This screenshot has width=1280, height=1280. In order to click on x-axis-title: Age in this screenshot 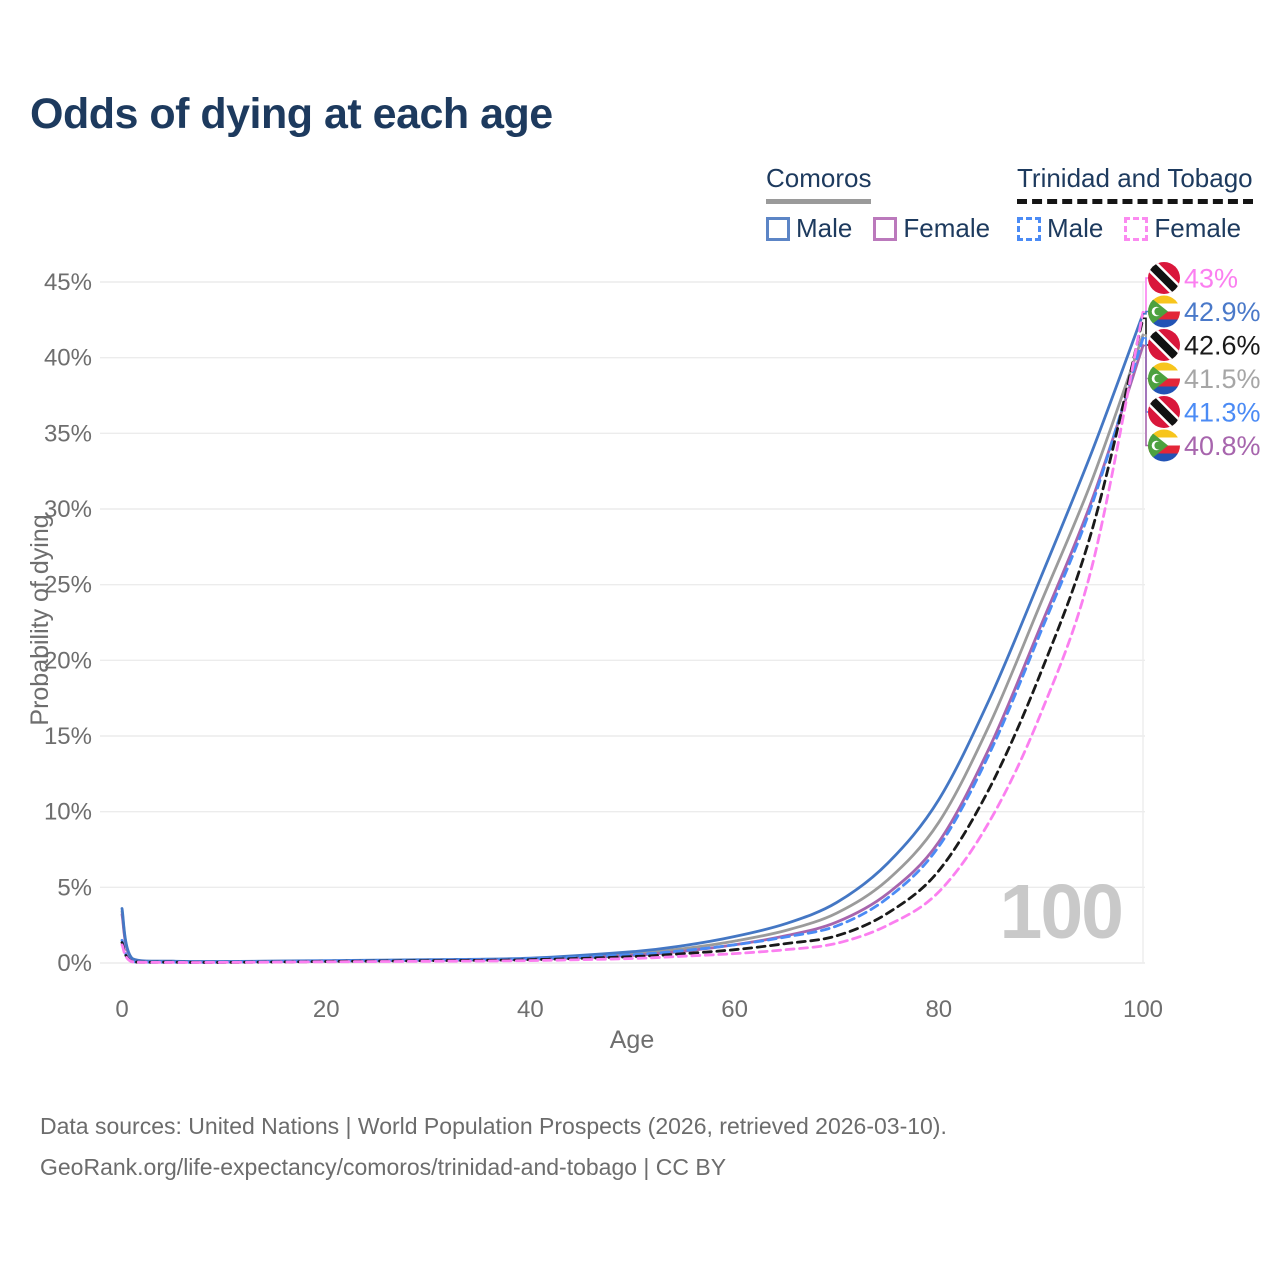, I will do `click(632, 1040)`.